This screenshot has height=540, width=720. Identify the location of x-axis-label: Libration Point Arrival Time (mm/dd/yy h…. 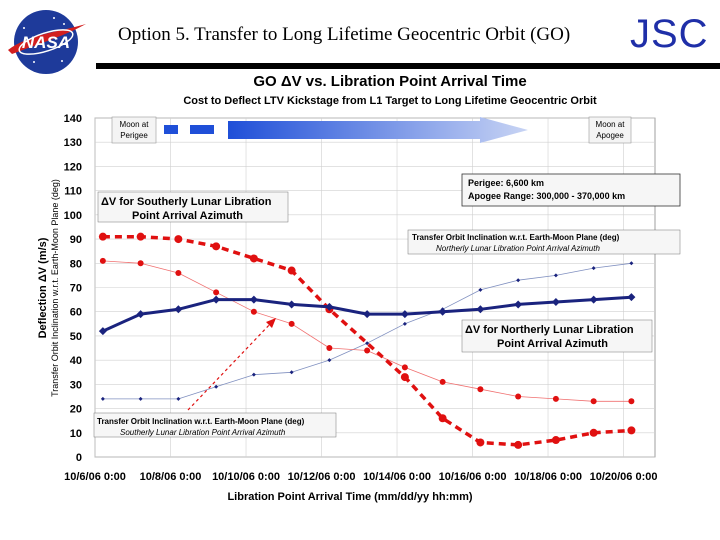
(349, 497).